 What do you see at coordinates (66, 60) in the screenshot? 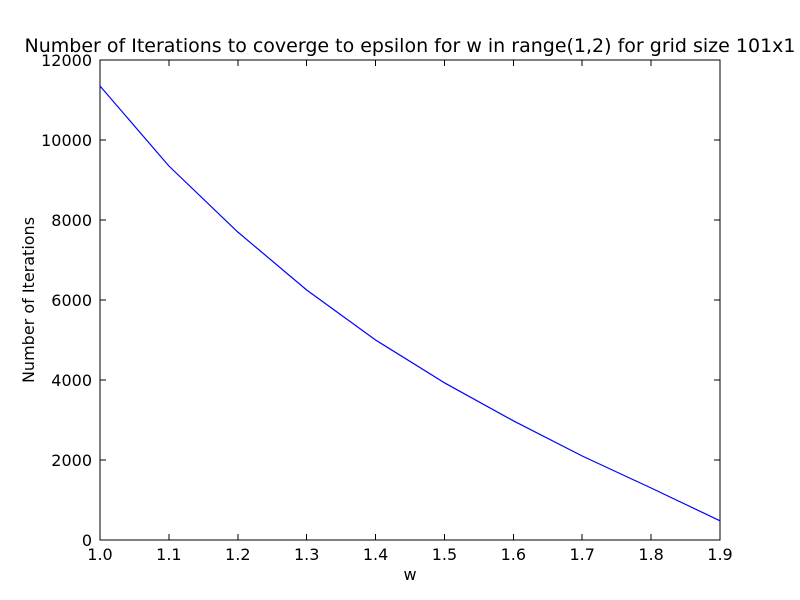
I see `y-tick-label: 12000` at bounding box center [66, 60].